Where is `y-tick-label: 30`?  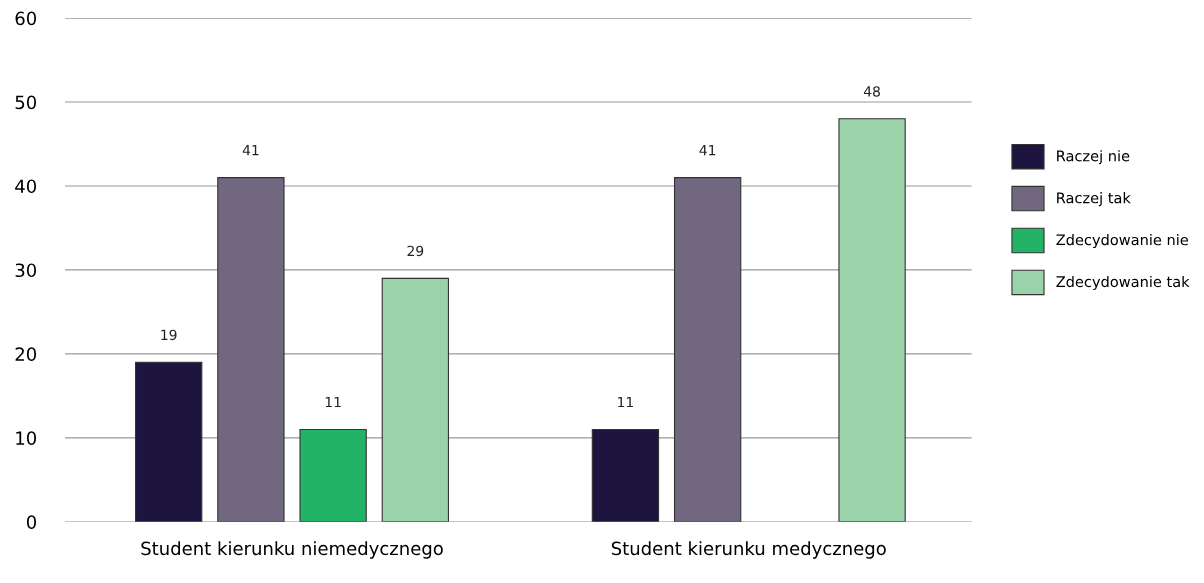 y-tick-label: 30 is located at coordinates (26, 270).